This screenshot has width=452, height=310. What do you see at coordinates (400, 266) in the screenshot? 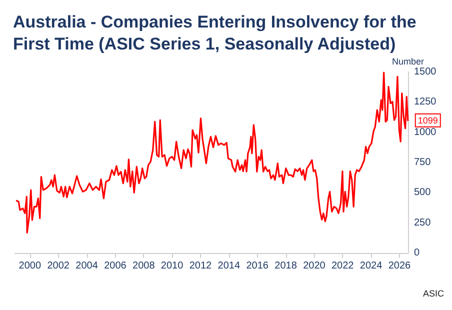
I see `x-tick-label: 2026` at bounding box center [400, 266].